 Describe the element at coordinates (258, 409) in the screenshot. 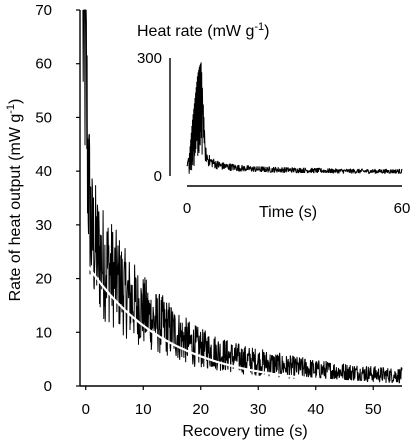

I see `main-x-tick-label: 30` at that location.